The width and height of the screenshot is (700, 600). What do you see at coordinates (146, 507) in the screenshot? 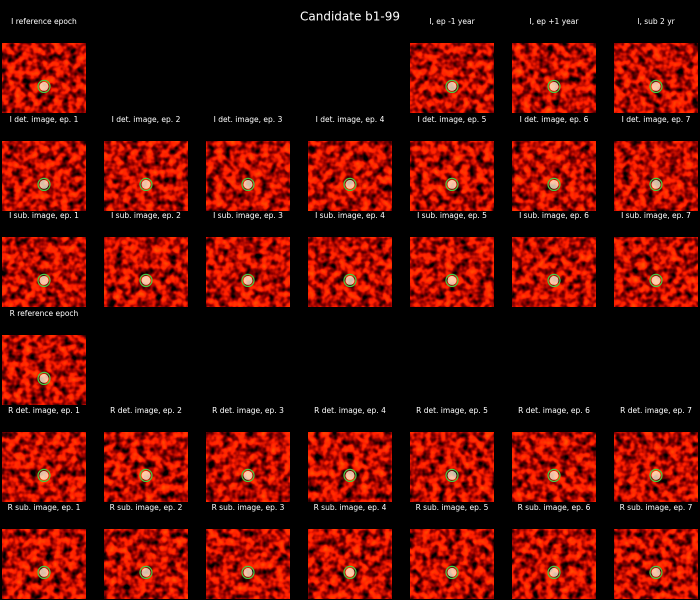
I see `panel-label: R sub. image, ep. 2` at bounding box center [146, 507].